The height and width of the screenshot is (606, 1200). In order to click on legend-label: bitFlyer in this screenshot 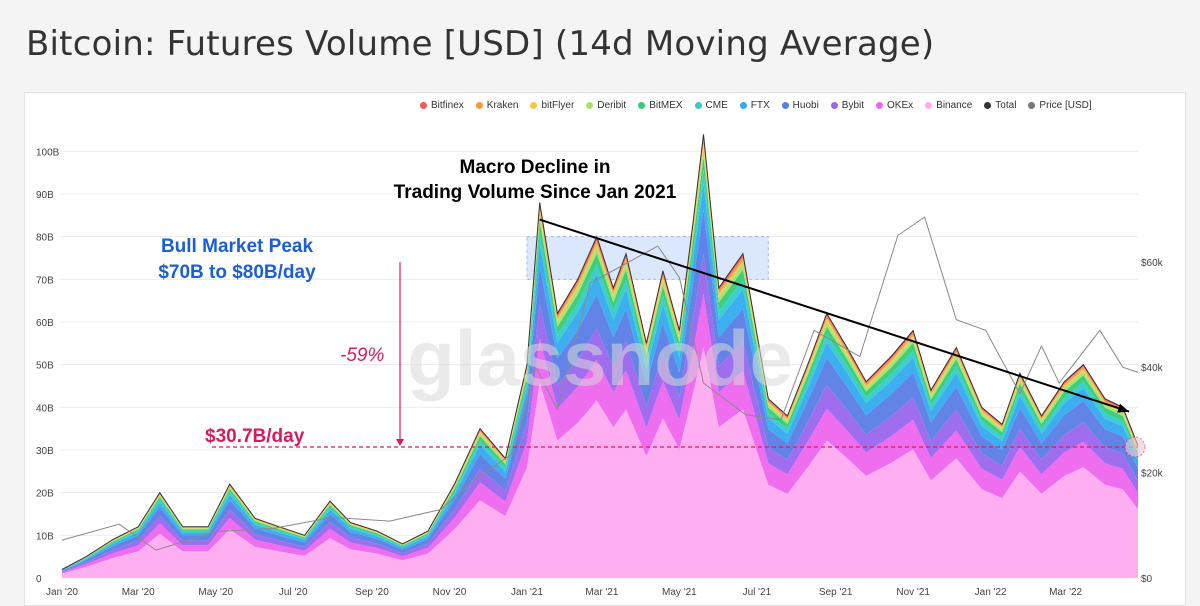, I will do `click(558, 105)`.